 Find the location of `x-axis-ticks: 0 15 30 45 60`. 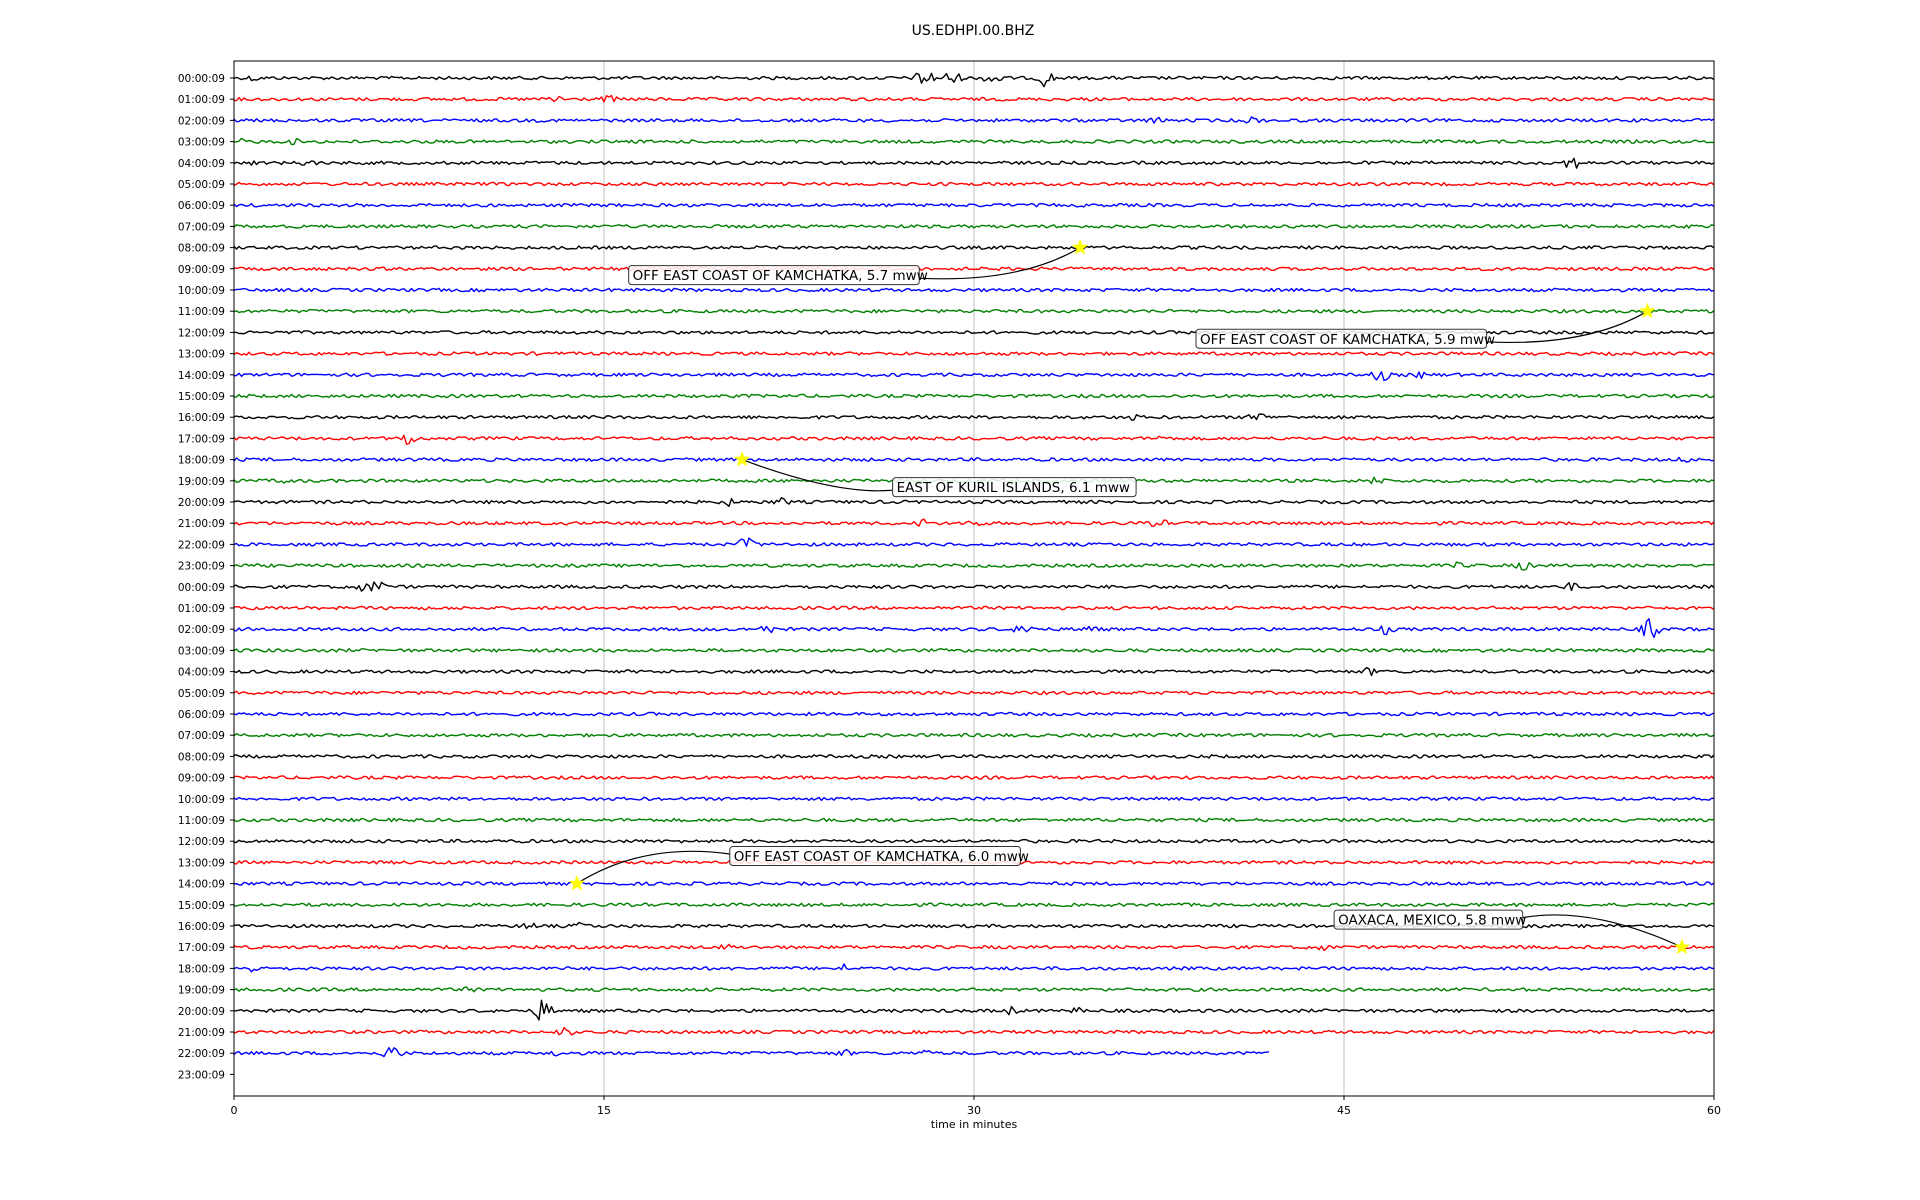

x-axis-ticks: 0 15 30 45 60 is located at coordinates (976, 1106).